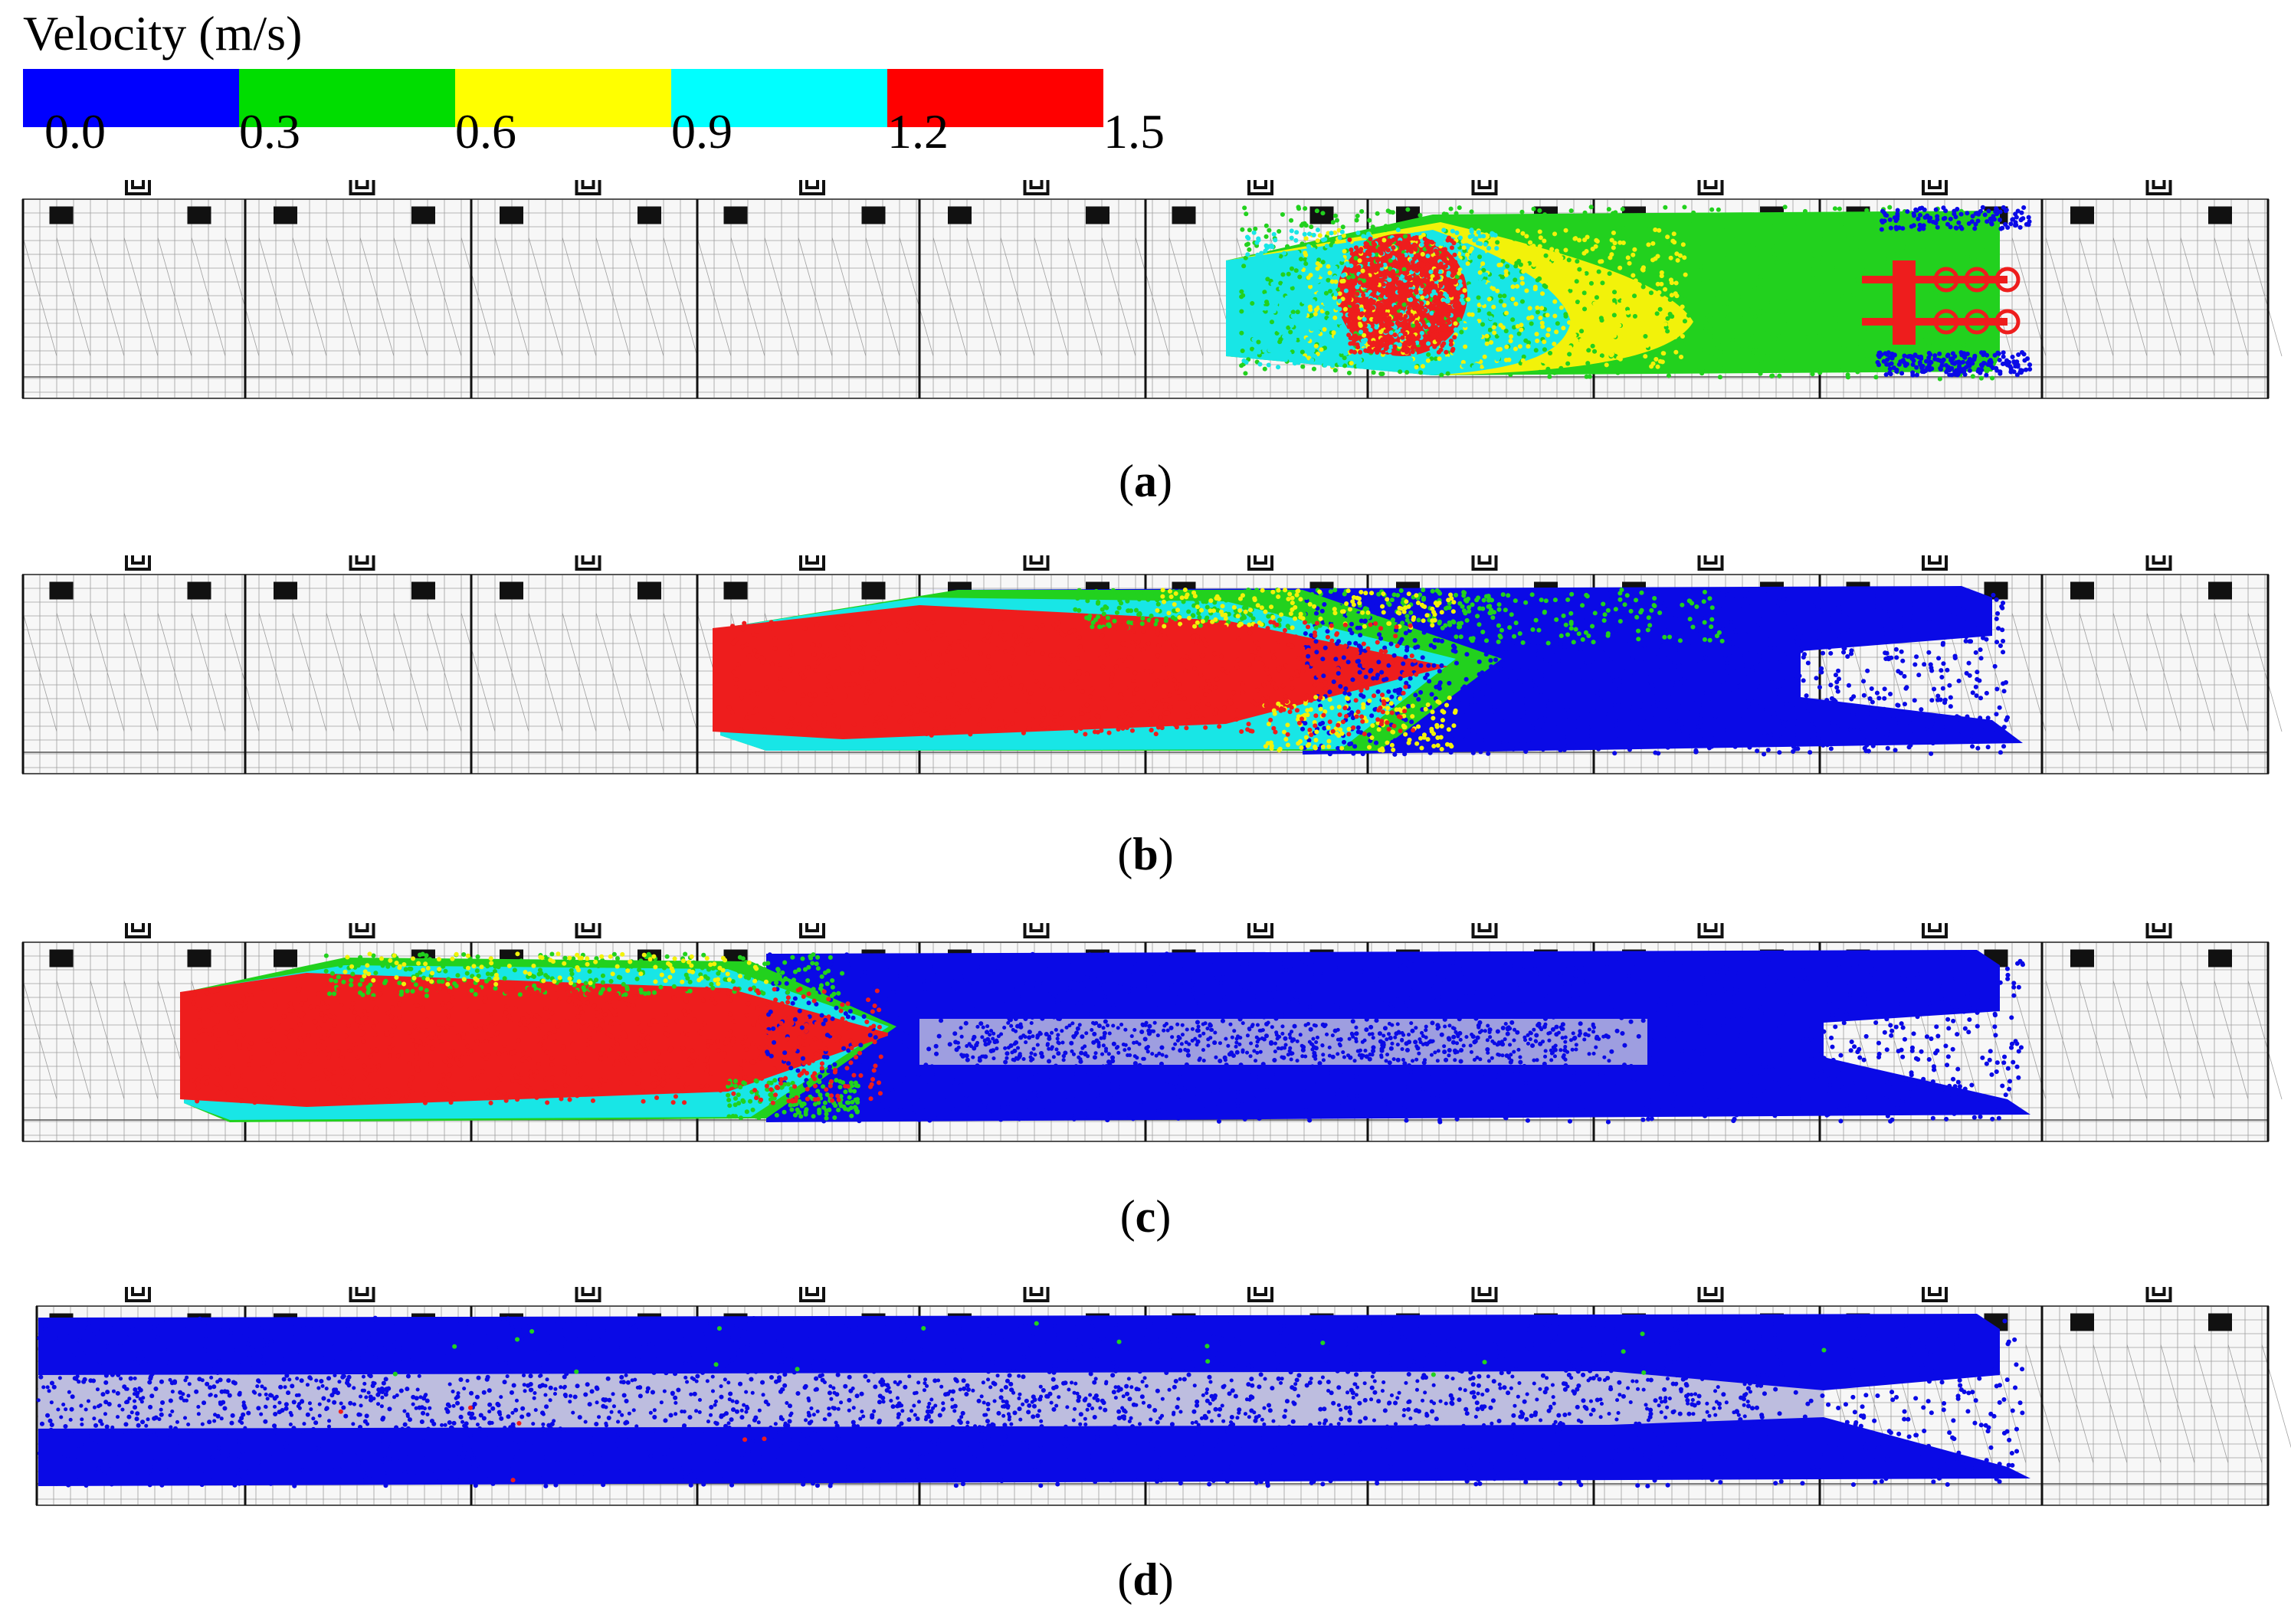 The width and height of the screenshot is (2291, 1624). What do you see at coordinates (486, 131) in the screenshot?
I see `legend-tick-2: 0.6` at bounding box center [486, 131].